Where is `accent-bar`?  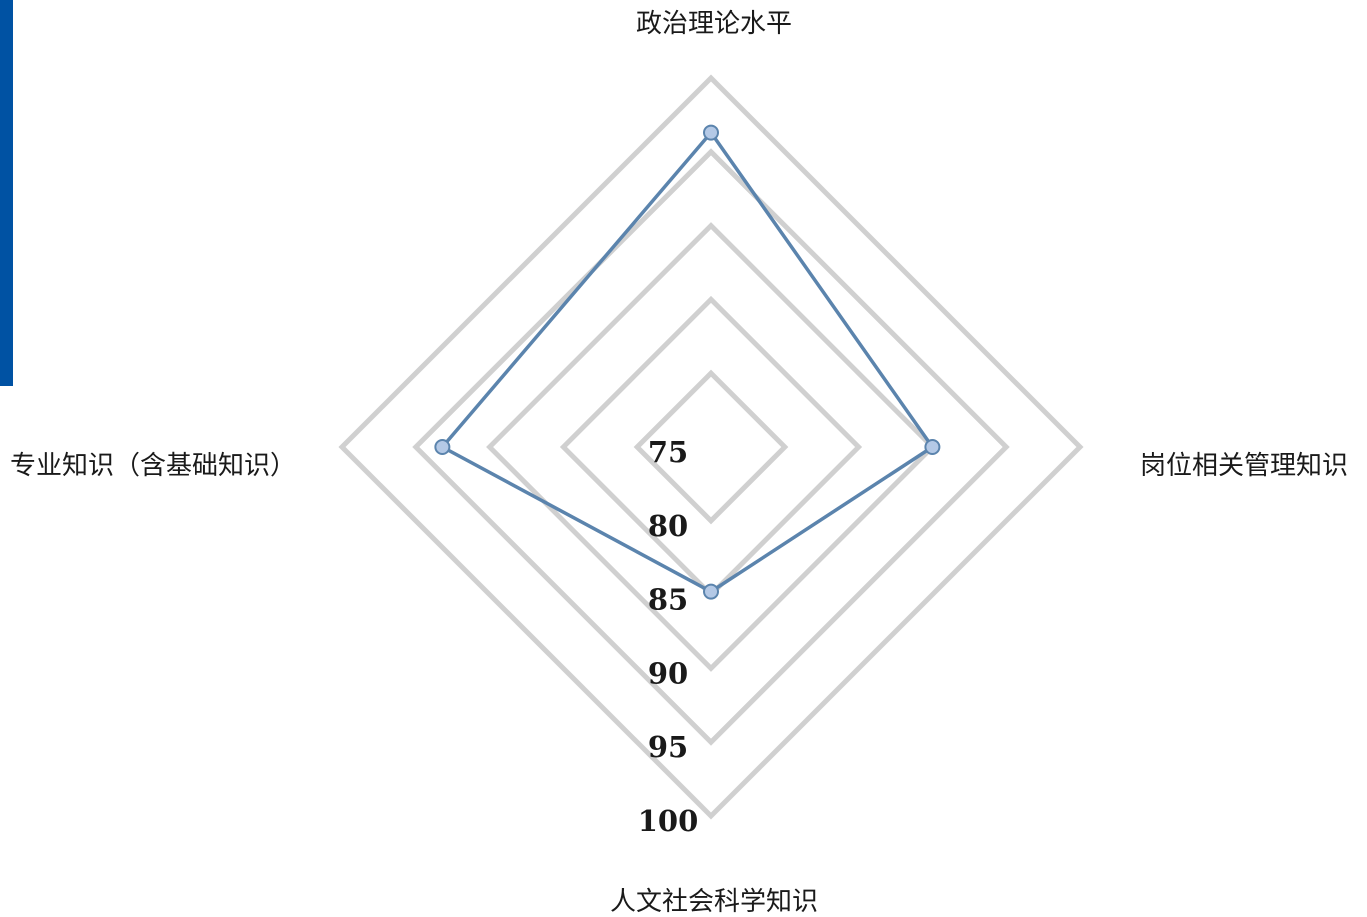 accent-bar is located at coordinates (6, 193).